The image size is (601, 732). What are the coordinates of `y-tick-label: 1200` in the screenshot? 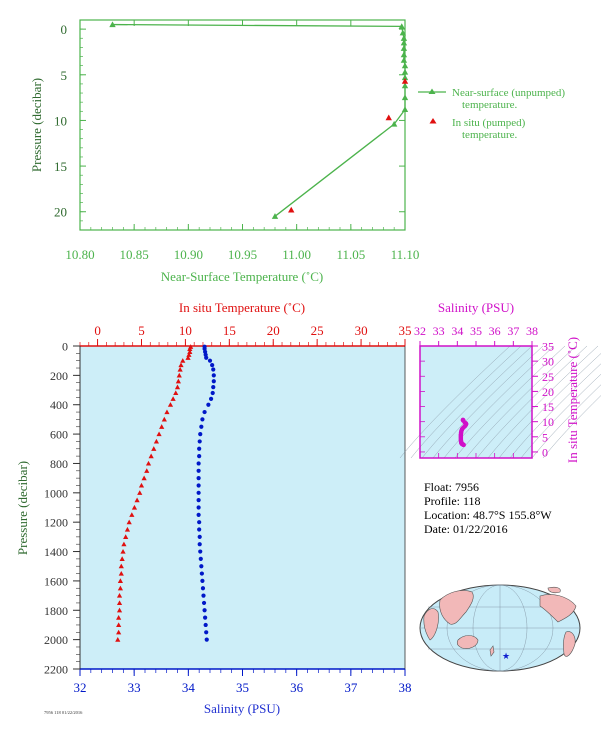 It's located at (56, 523).